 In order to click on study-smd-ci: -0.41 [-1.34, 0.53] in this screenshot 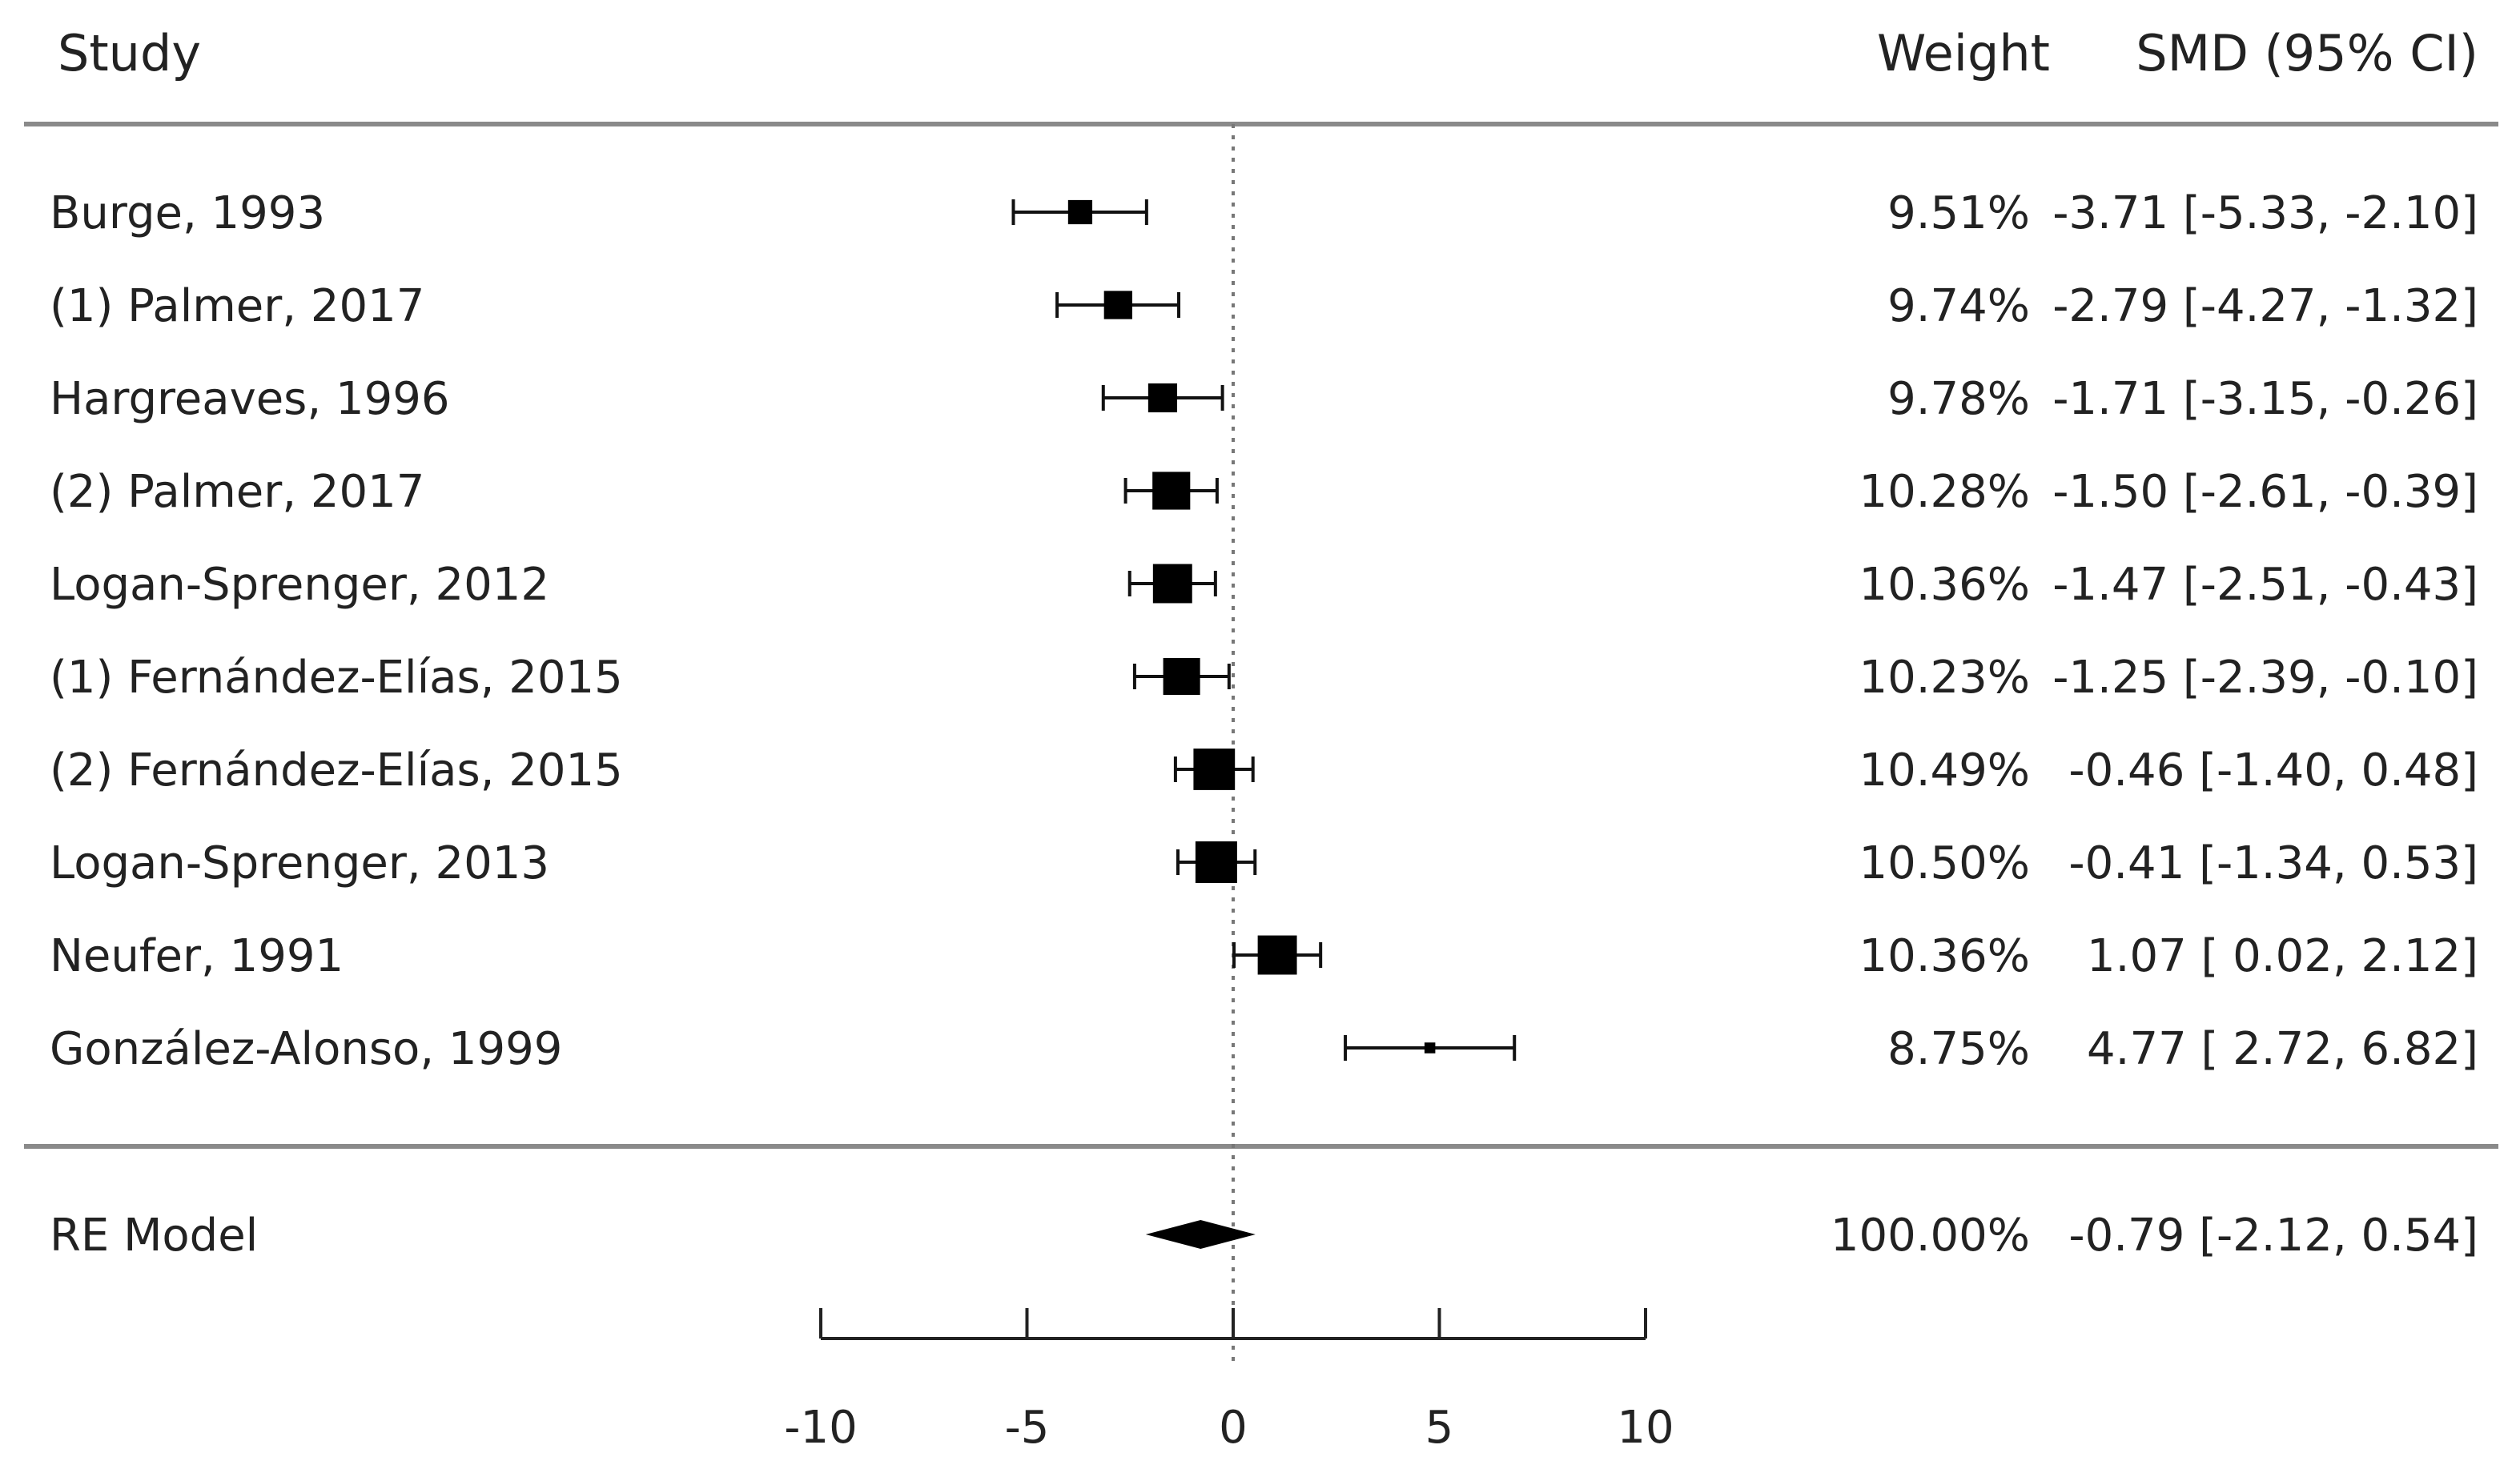, I will do `click(2273, 863)`.